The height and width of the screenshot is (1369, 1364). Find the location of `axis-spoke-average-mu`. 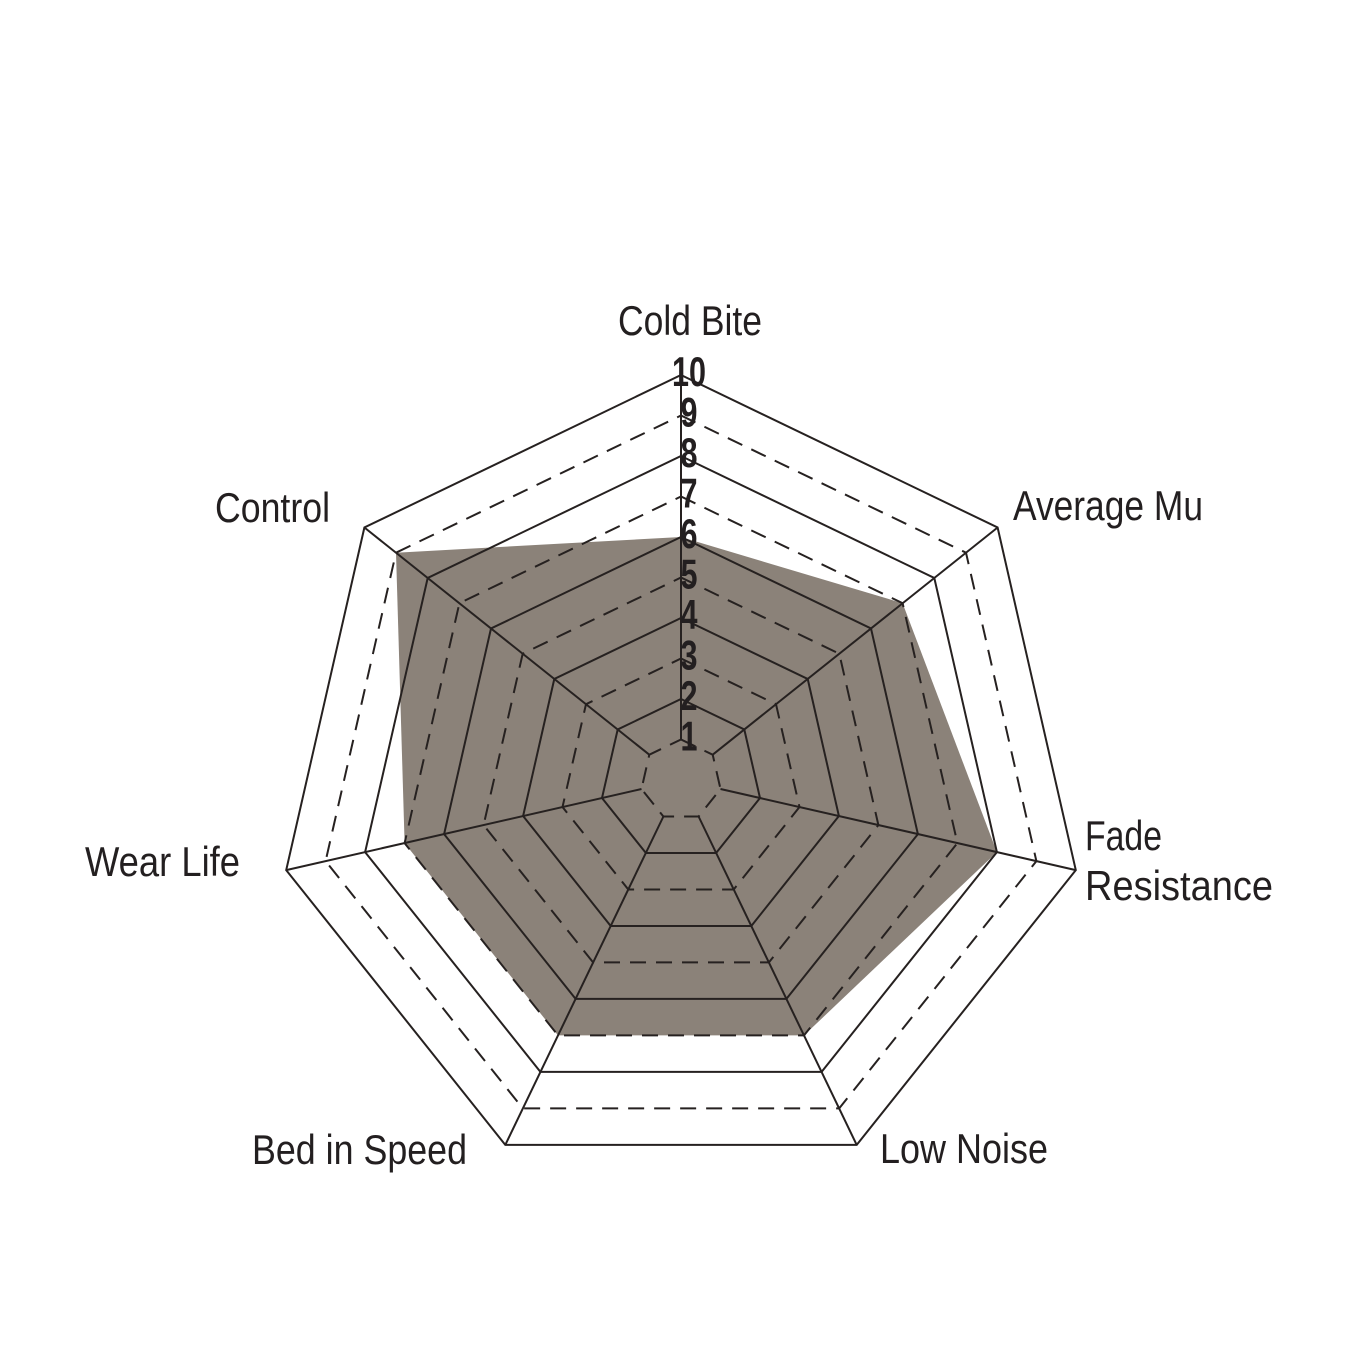

axis-spoke-average-mu is located at coordinates (855, 641).